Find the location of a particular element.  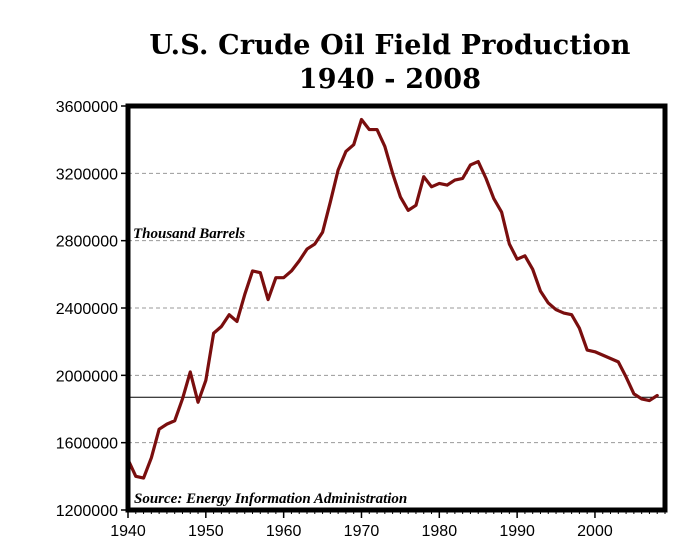

x-tick-label-1980: 1980 is located at coordinates (440, 531).